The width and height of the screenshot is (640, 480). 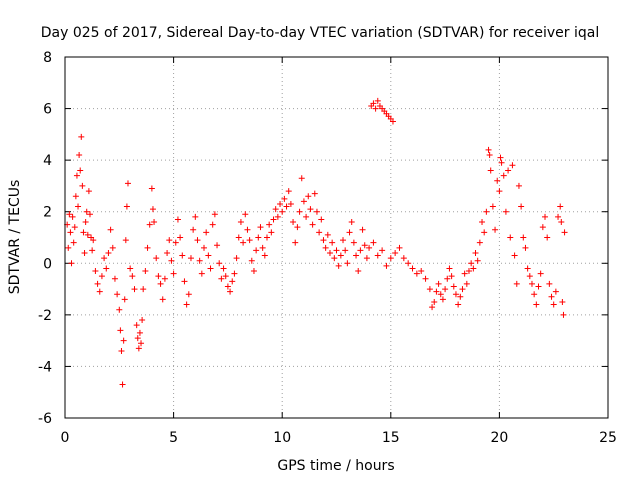 What do you see at coordinates (47, 213) in the screenshot?
I see `y-tick-label: 2` at bounding box center [47, 213].